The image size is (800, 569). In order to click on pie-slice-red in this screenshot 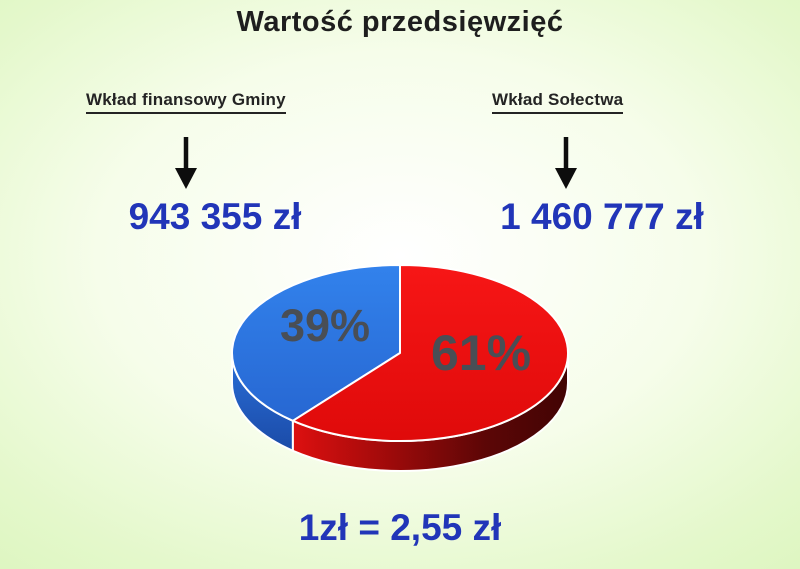, I will do `click(430, 353)`.